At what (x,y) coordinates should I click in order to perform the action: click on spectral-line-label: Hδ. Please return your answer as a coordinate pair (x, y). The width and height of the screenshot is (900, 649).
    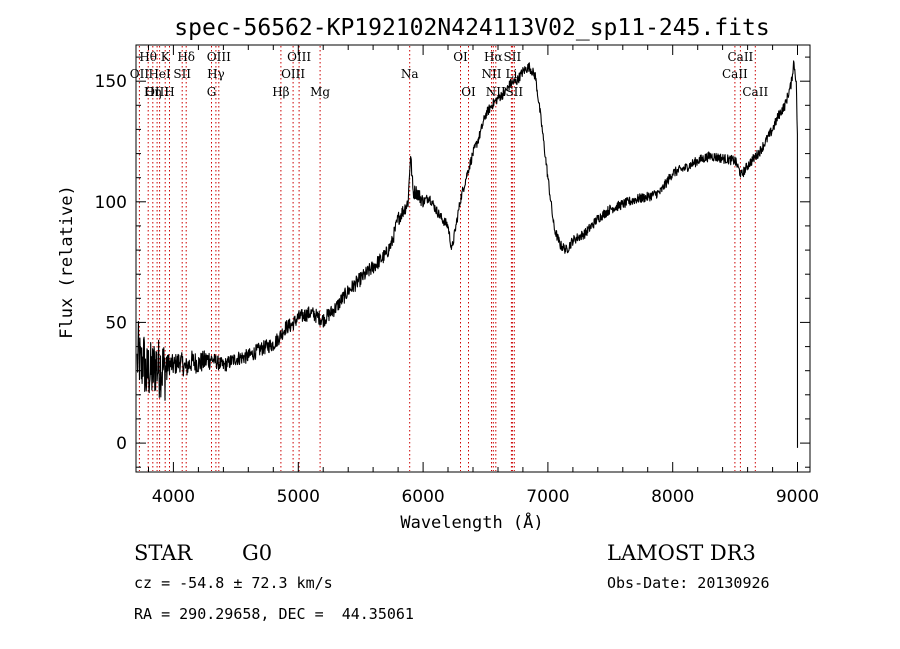
    Looking at the image, I should click on (186, 57).